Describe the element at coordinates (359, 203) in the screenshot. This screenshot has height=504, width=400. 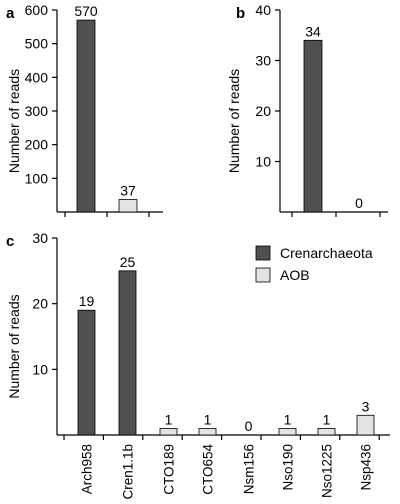
I see `panel-b-data-label: 0` at that location.